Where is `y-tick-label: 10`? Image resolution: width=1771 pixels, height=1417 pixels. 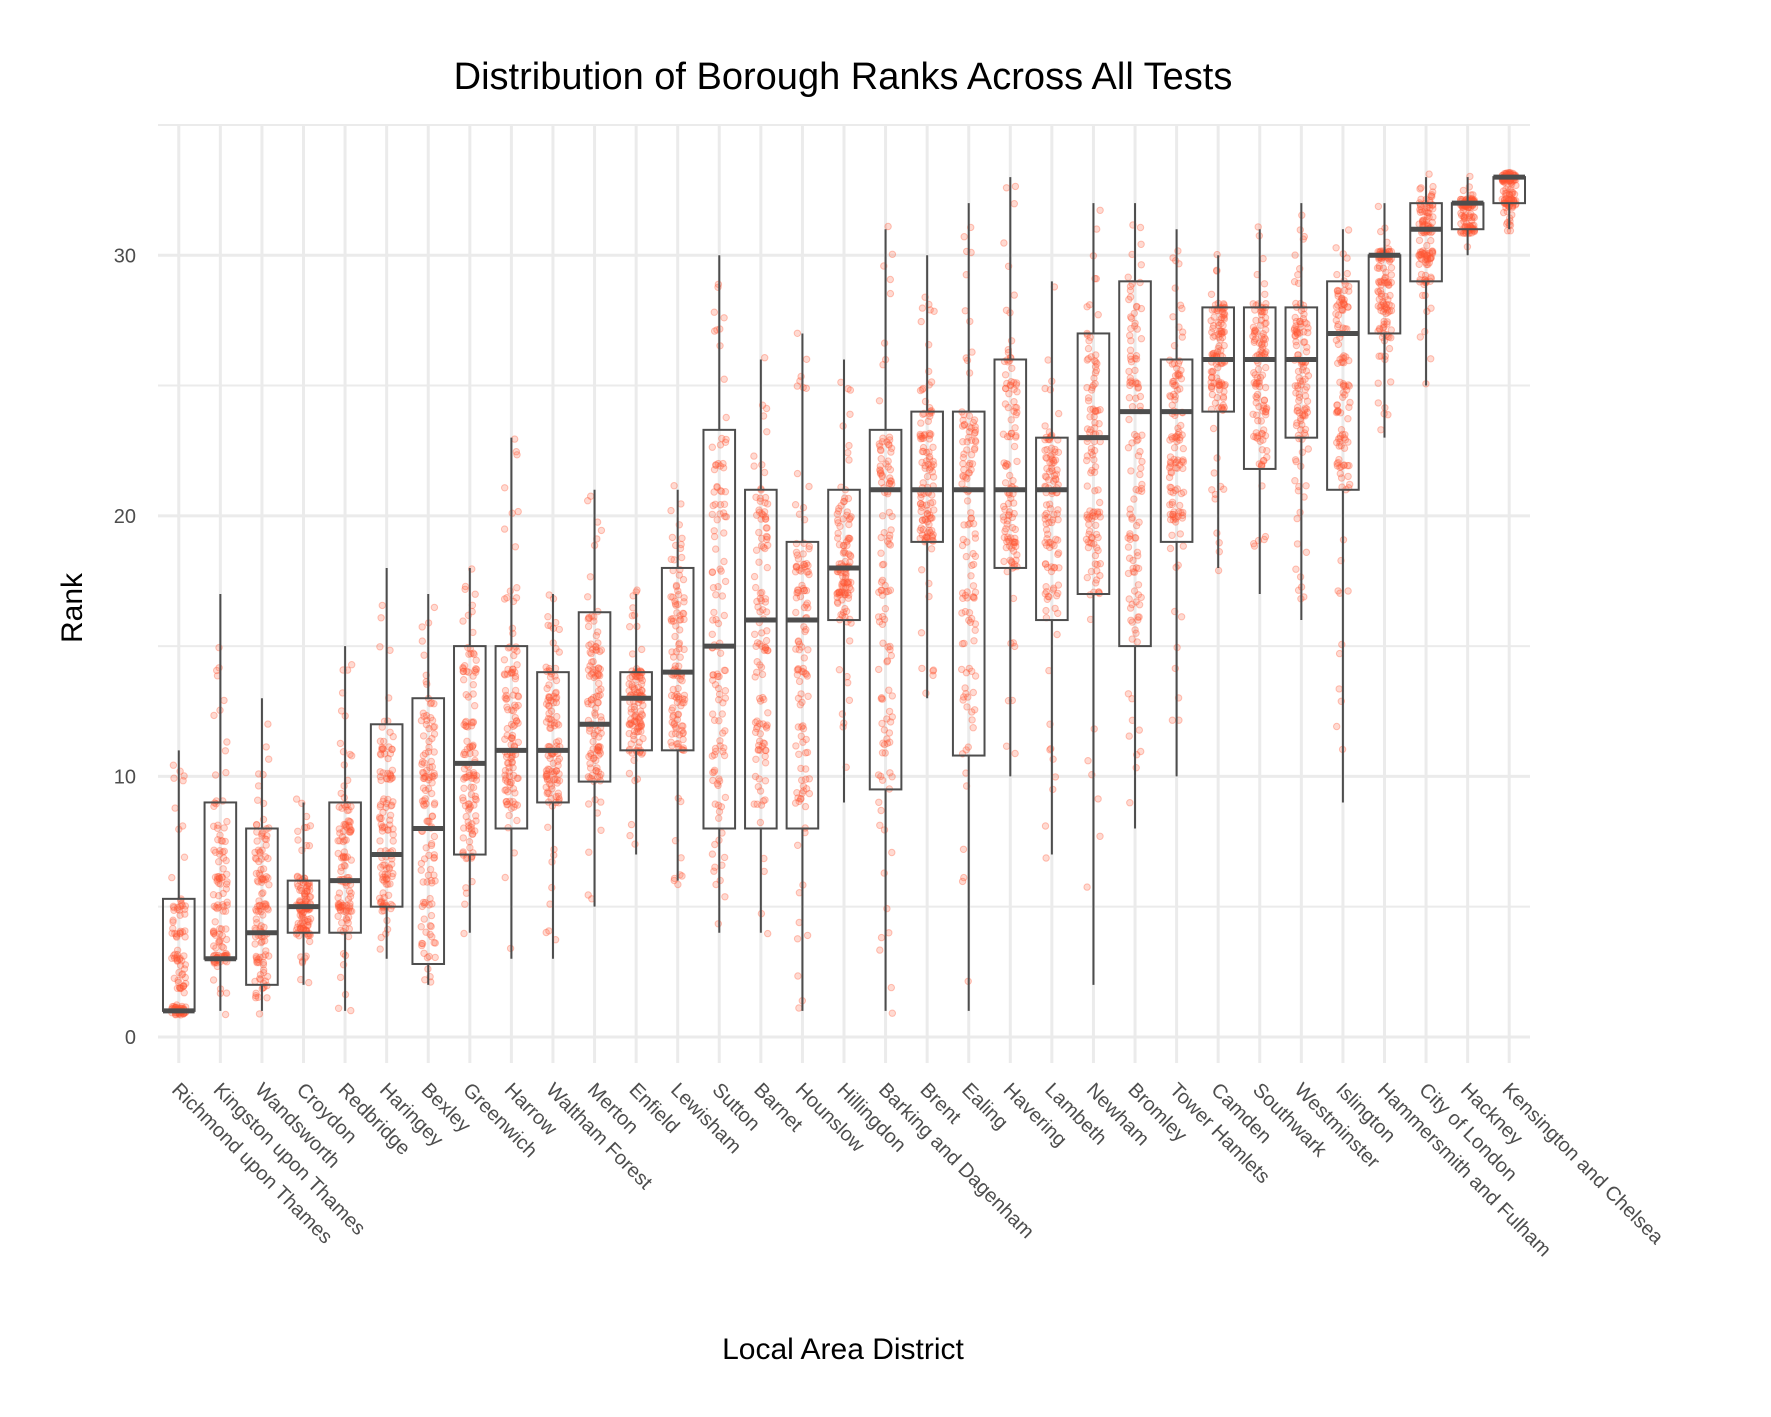
y-tick-label: 10 is located at coordinates (125, 777).